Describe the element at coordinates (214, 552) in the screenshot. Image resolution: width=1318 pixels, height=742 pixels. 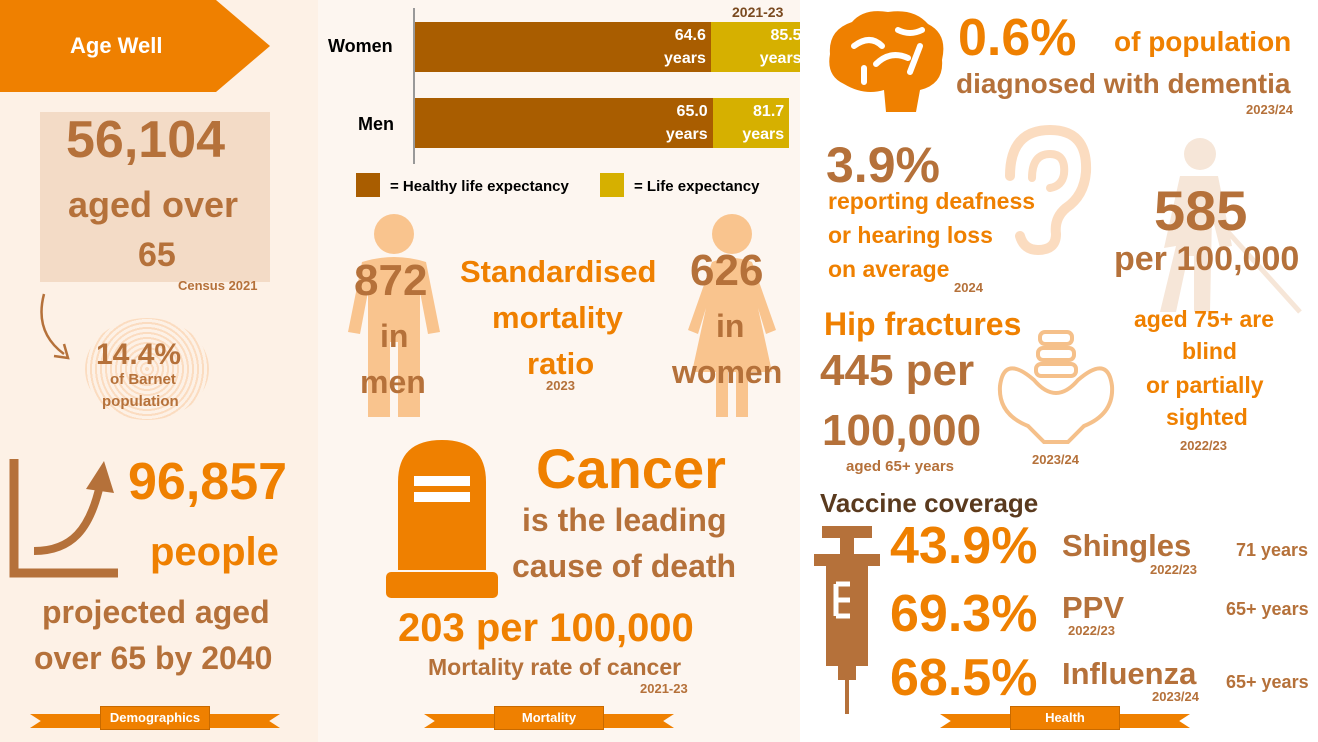
I see `projected-unit: people` at that location.